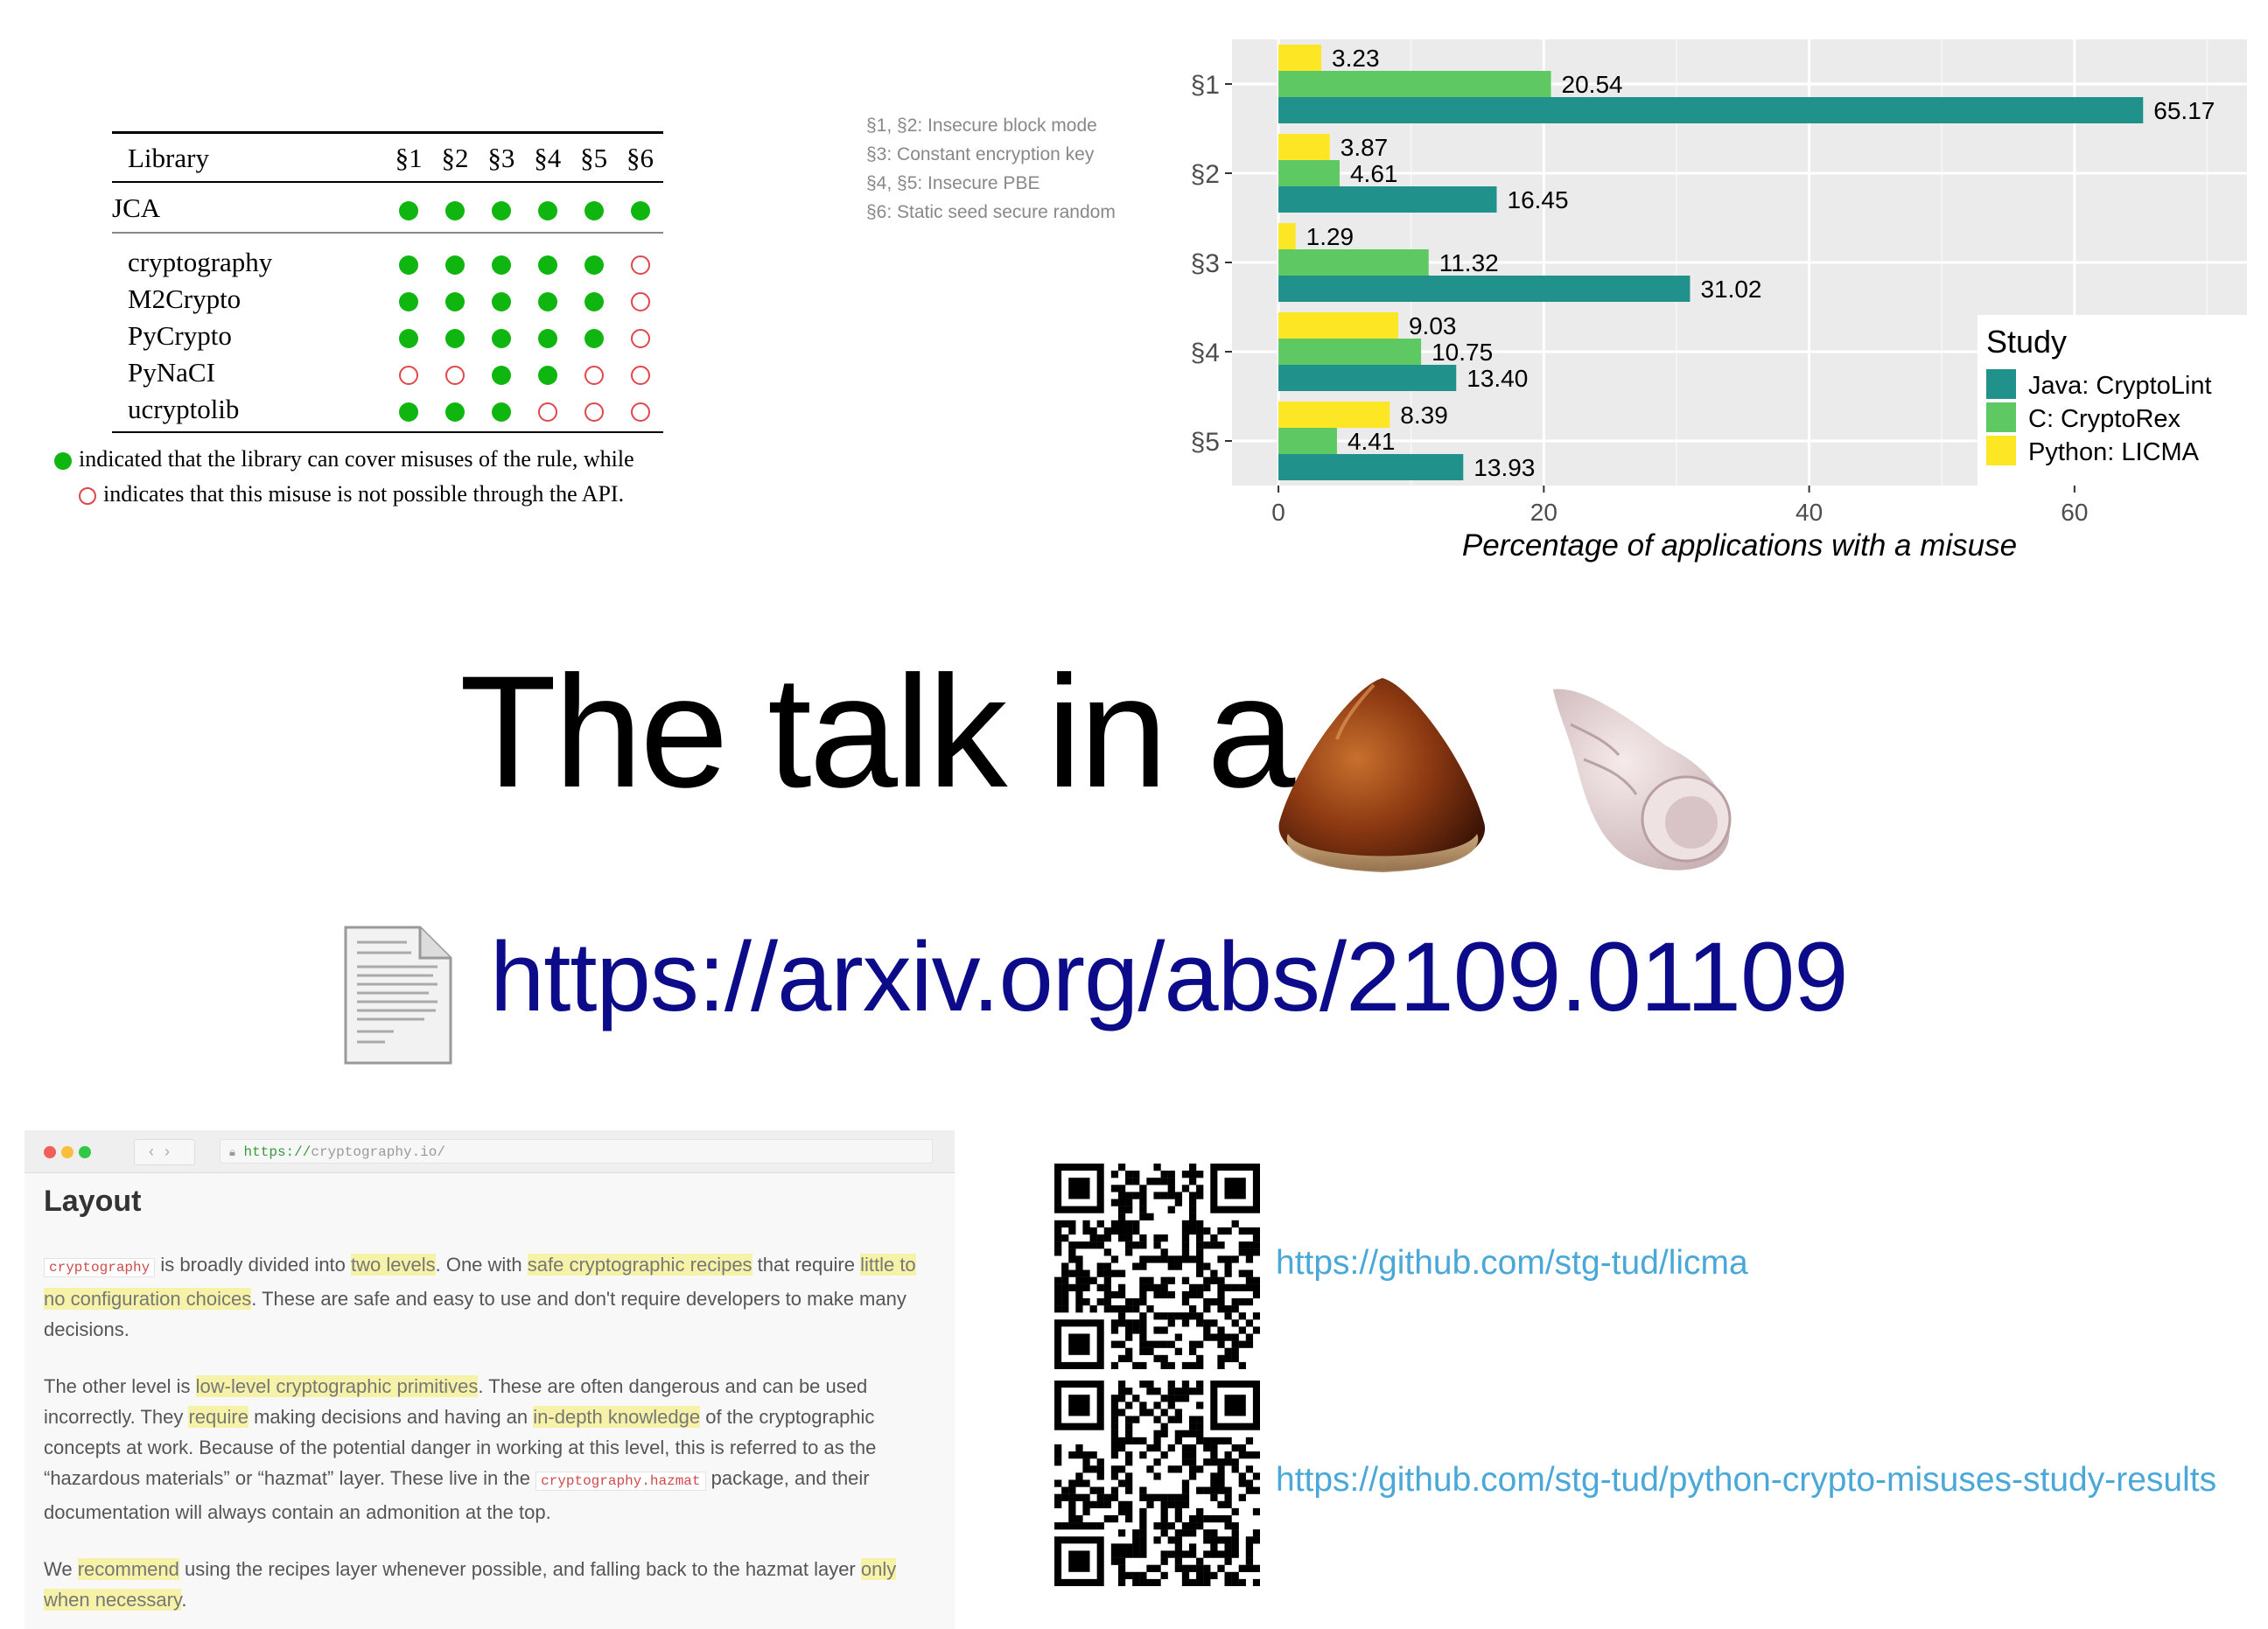 Image resolution: width=2268 pixels, height=1629 pixels. I want to click on text: . One with, so click(481, 1265).